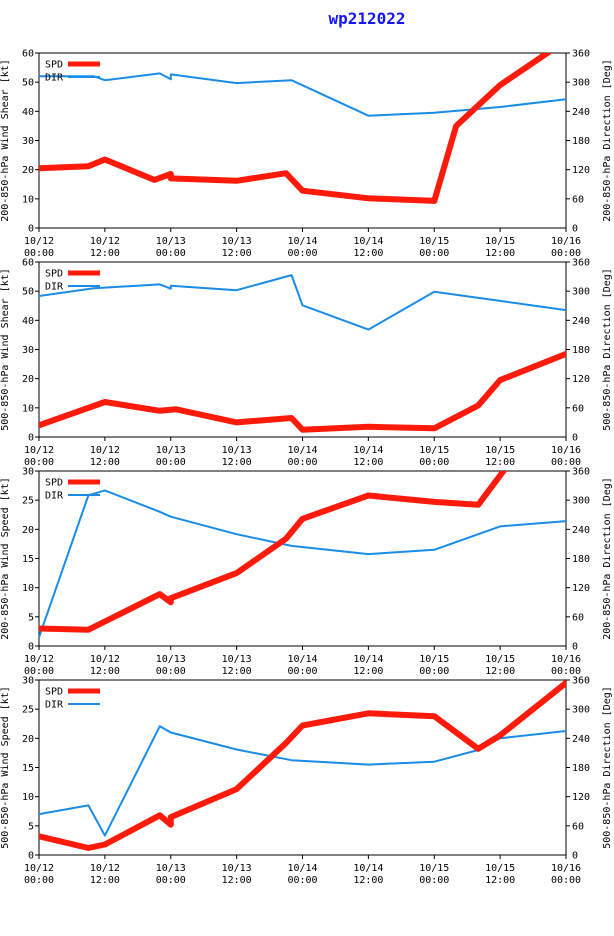 The width and height of the screenshot is (614, 936). Describe the element at coordinates (367, 18) in the screenshot. I see `main-title: wp212022` at that location.